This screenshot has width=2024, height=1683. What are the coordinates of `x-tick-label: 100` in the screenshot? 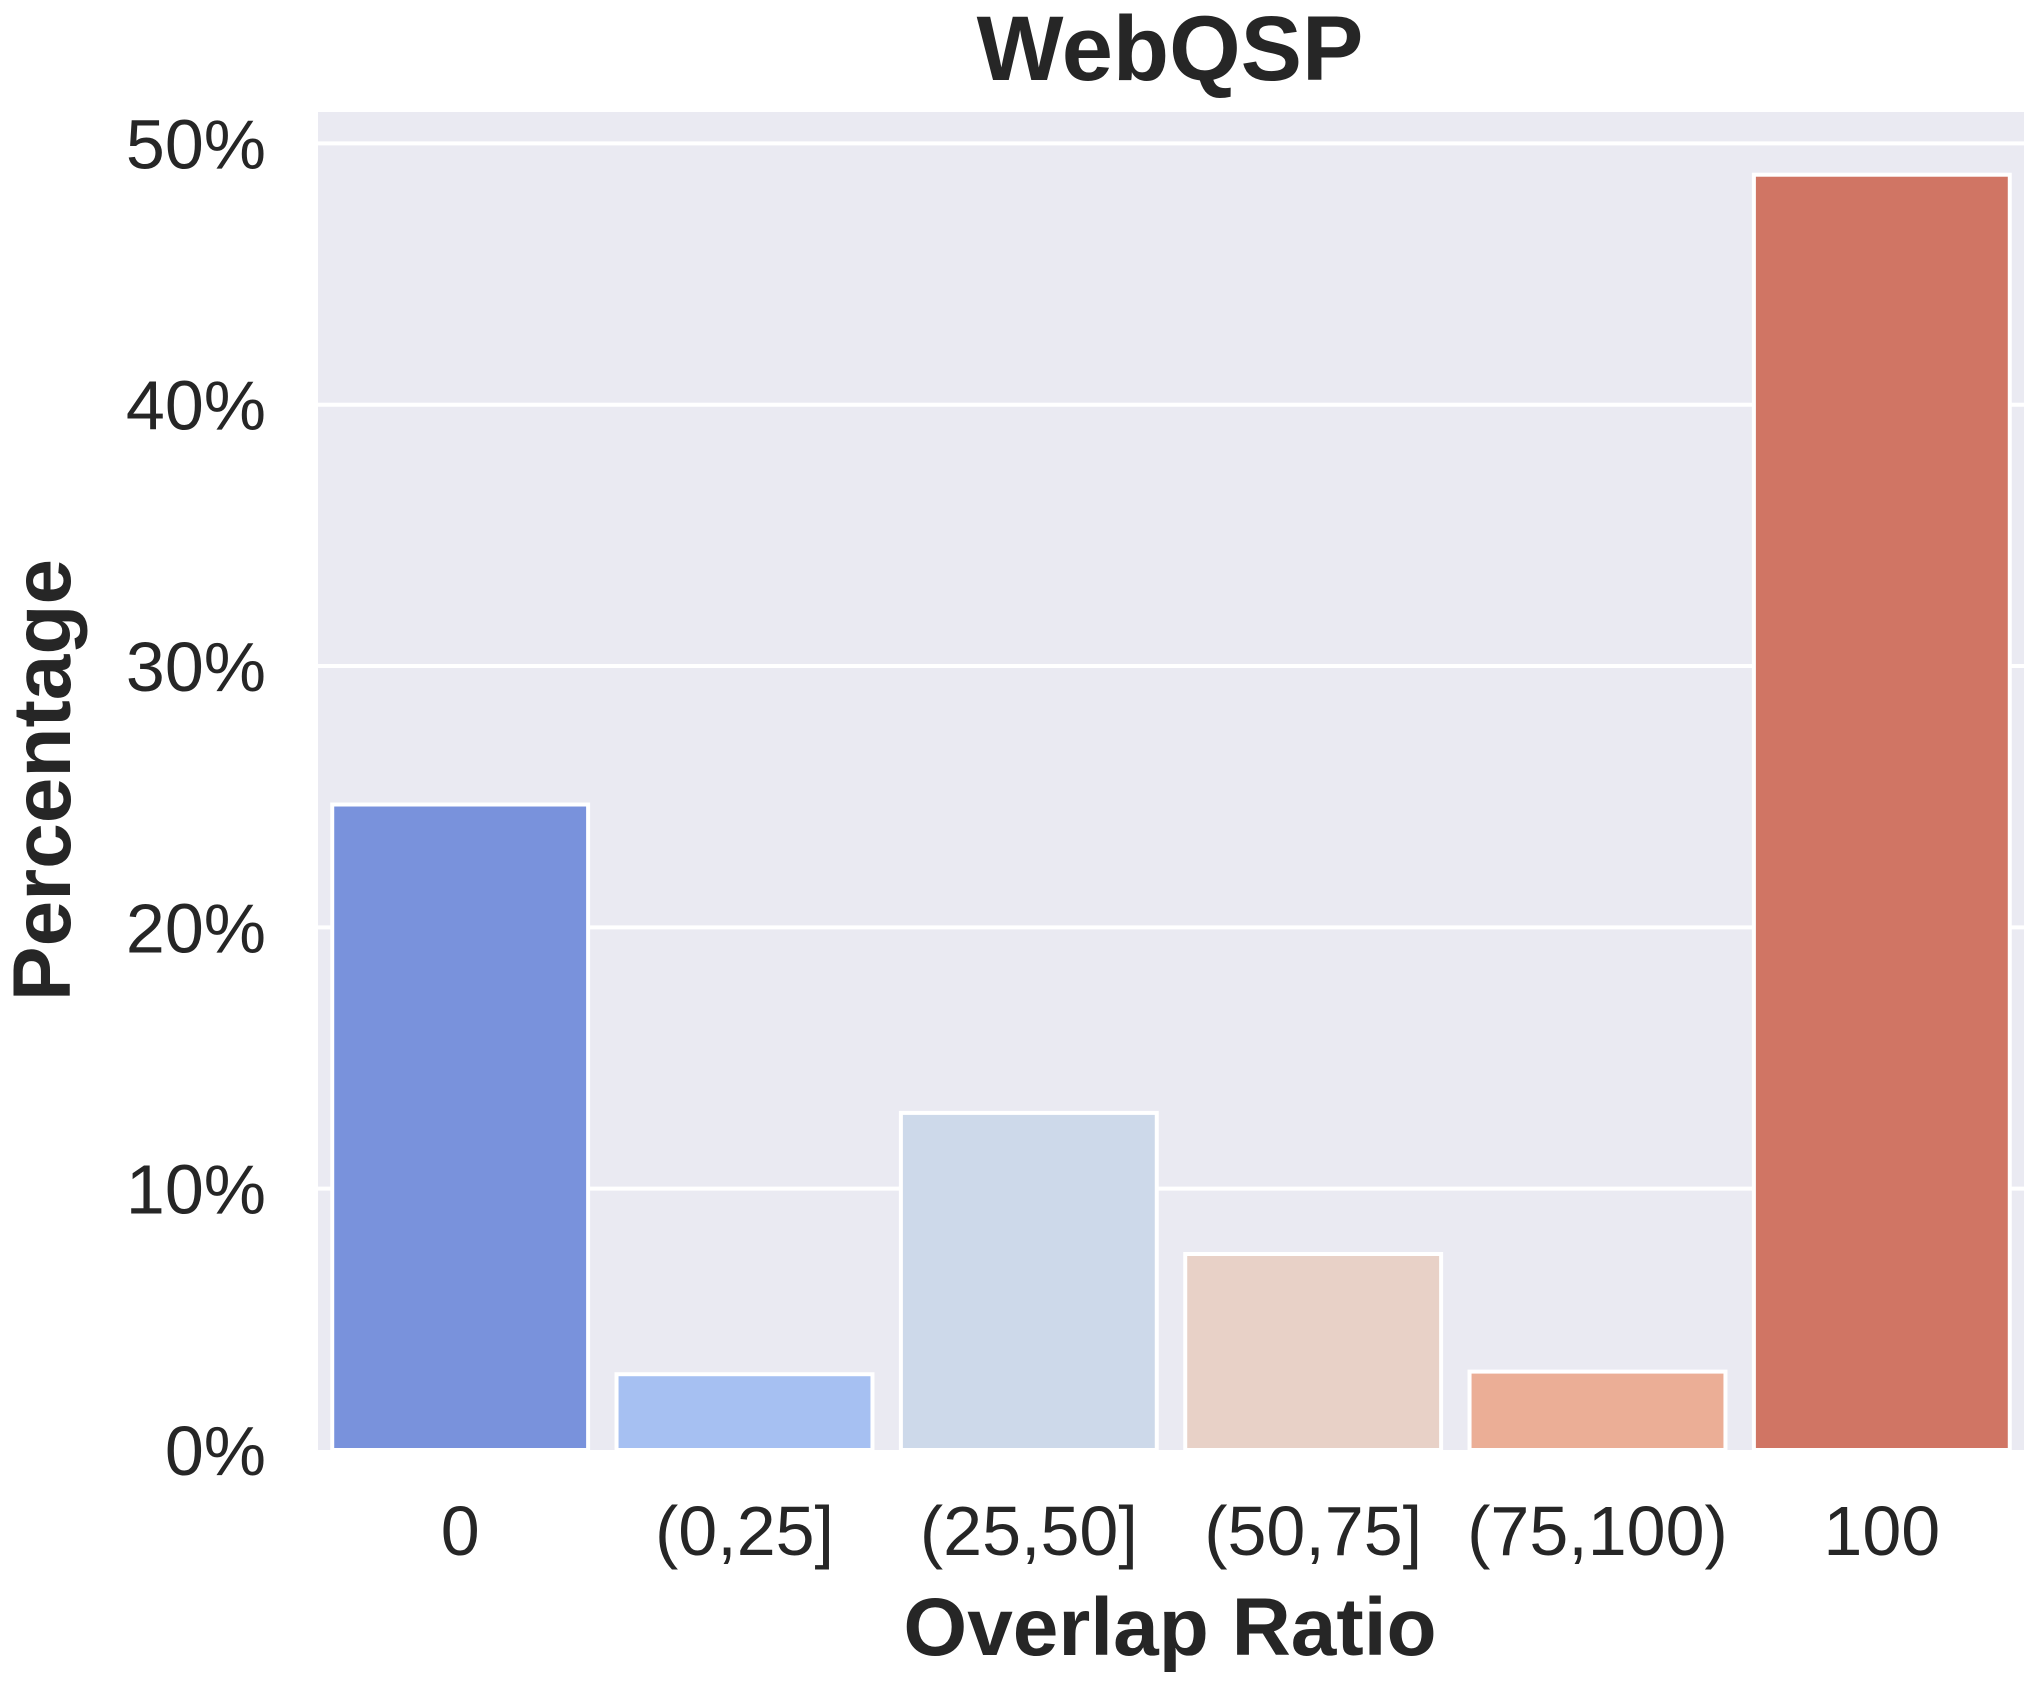 It's located at (1881, 1531).